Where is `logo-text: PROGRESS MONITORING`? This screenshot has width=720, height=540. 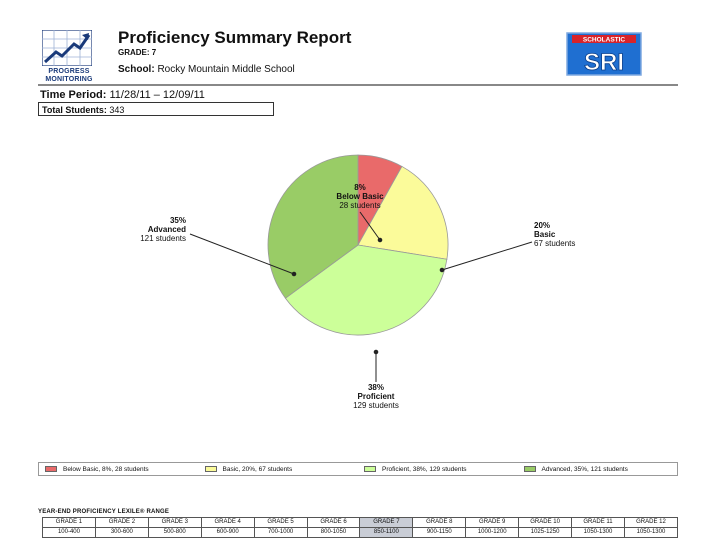 logo-text: PROGRESS MONITORING is located at coordinates (69, 75).